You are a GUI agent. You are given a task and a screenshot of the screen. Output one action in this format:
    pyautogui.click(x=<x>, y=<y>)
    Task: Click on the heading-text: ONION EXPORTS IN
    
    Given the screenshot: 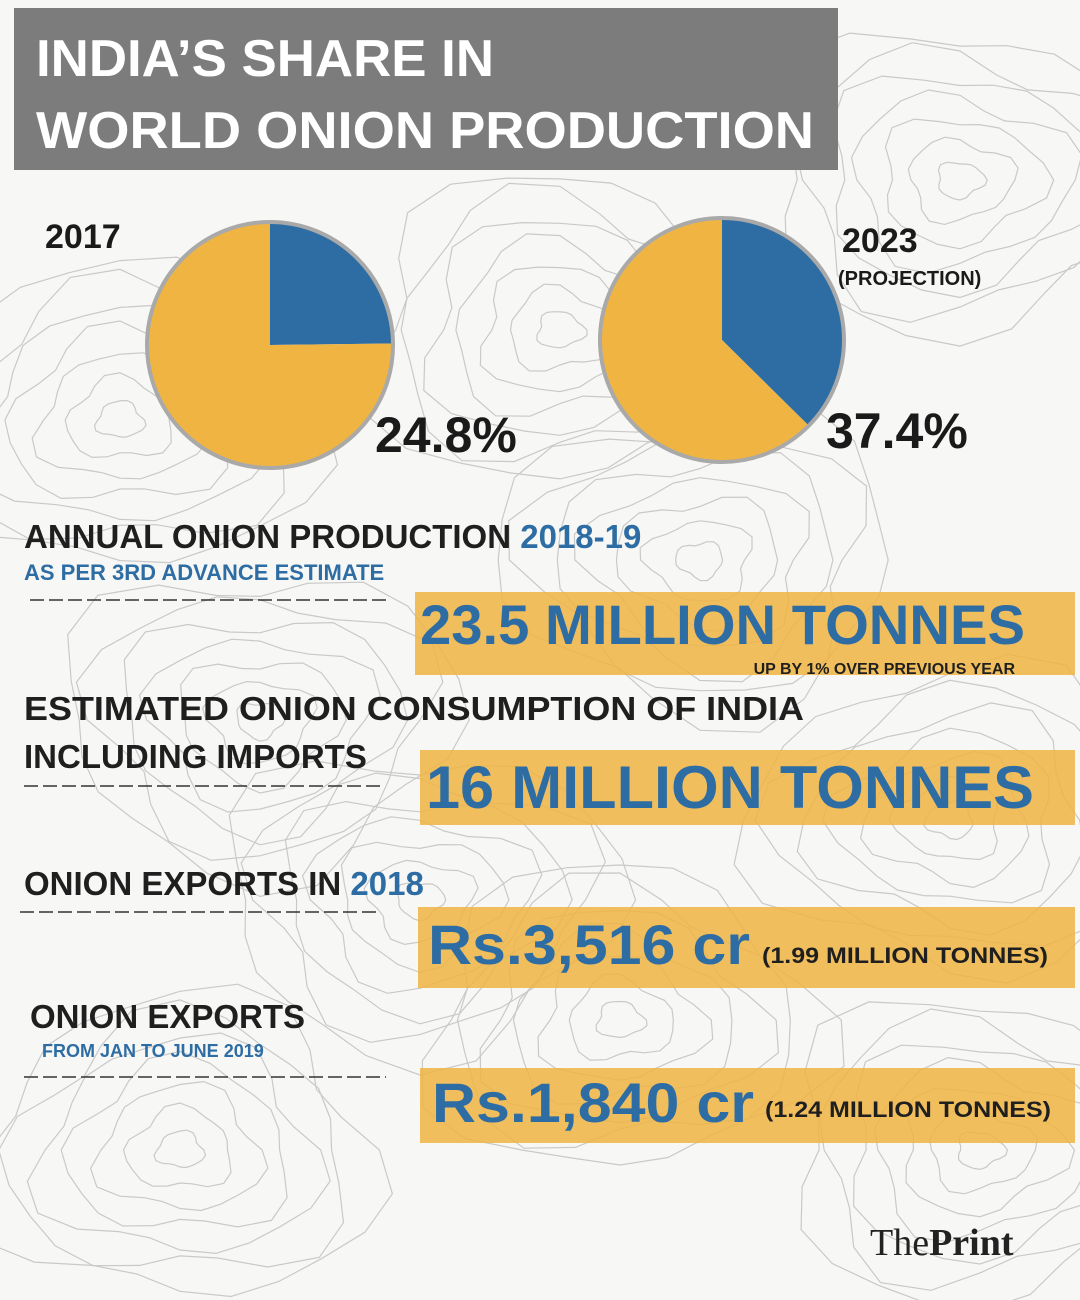 What is the action you would take?
    pyautogui.click(x=182, y=883)
    